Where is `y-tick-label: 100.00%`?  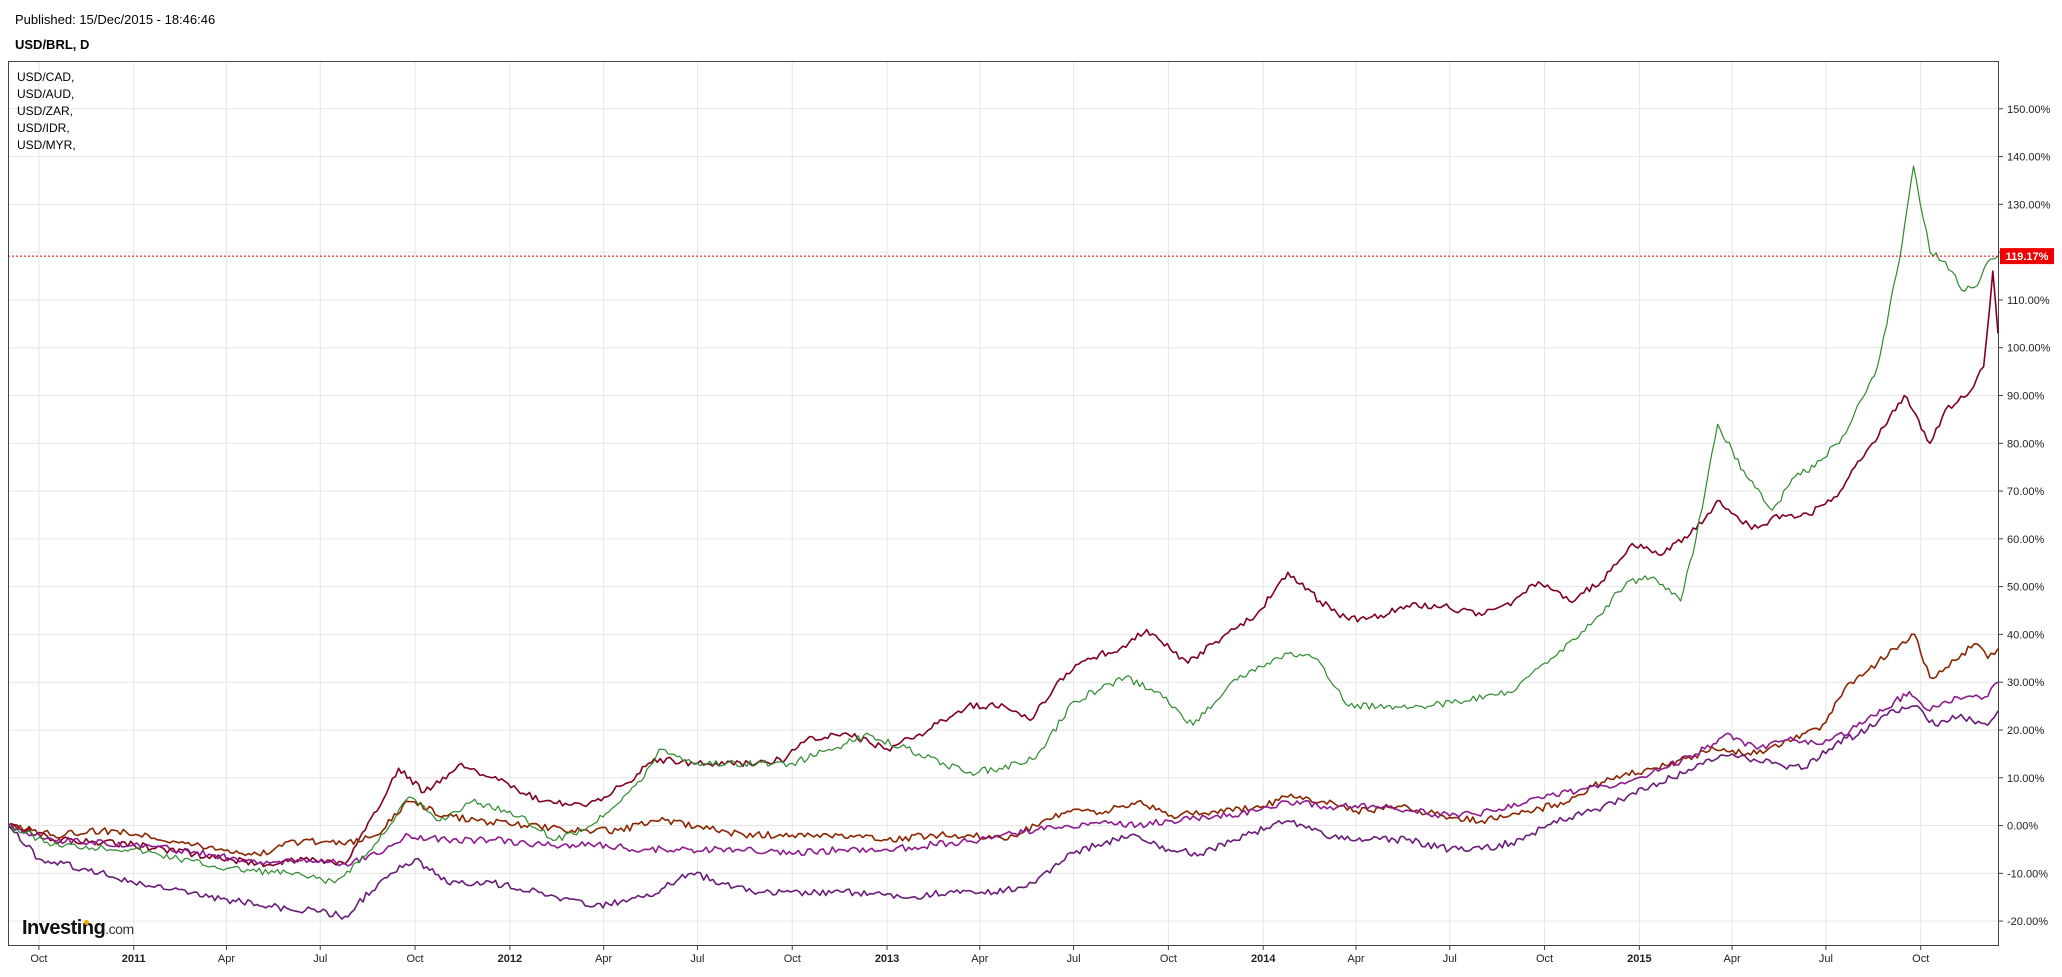
y-tick-label: 100.00% is located at coordinates (2029, 349).